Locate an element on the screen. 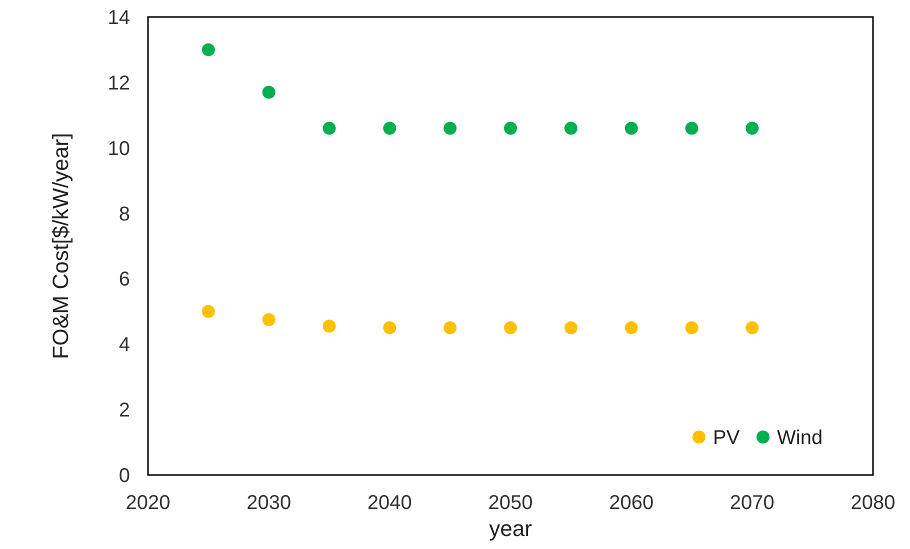 This screenshot has width=910, height=549. x-tick-label: 2030 is located at coordinates (269, 503).